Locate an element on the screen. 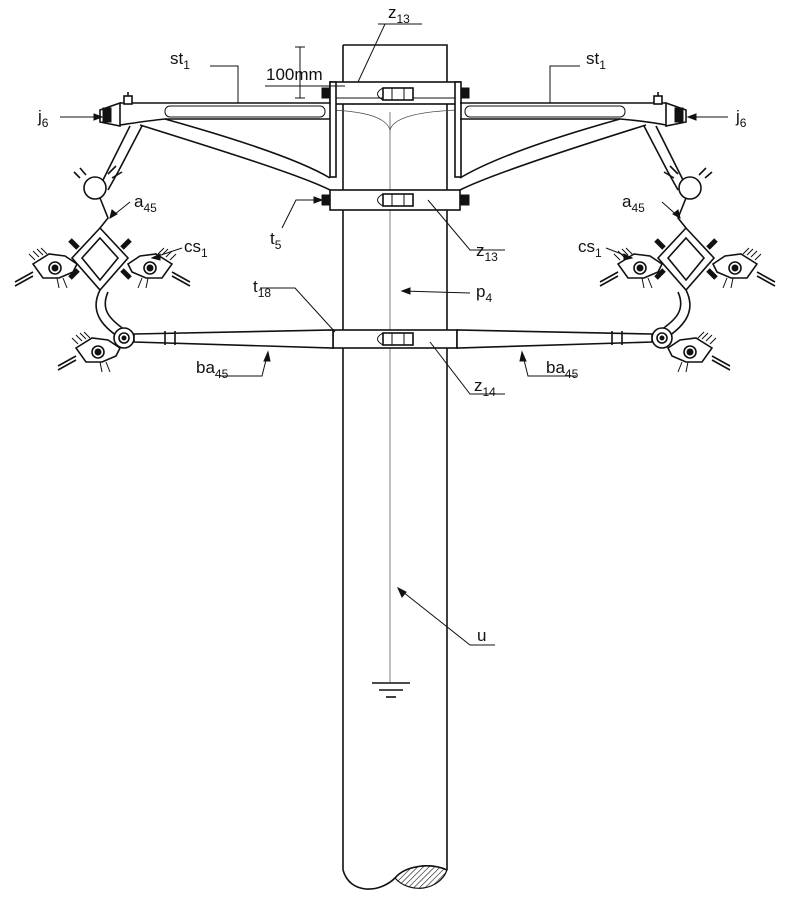 The height and width of the screenshot is (900, 786). lower-pole-band is located at coordinates (395, 339).